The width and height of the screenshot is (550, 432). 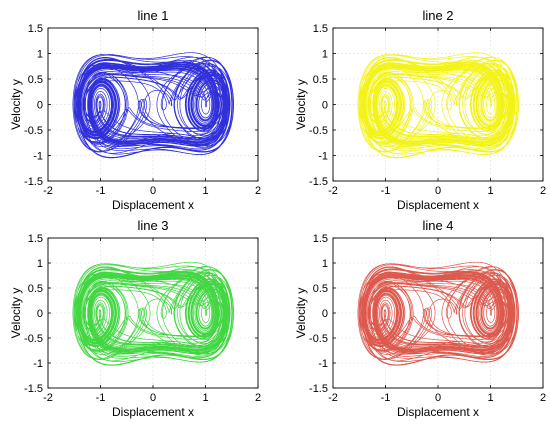 I want to click on chart-title: line 4, so click(x=437, y=225).